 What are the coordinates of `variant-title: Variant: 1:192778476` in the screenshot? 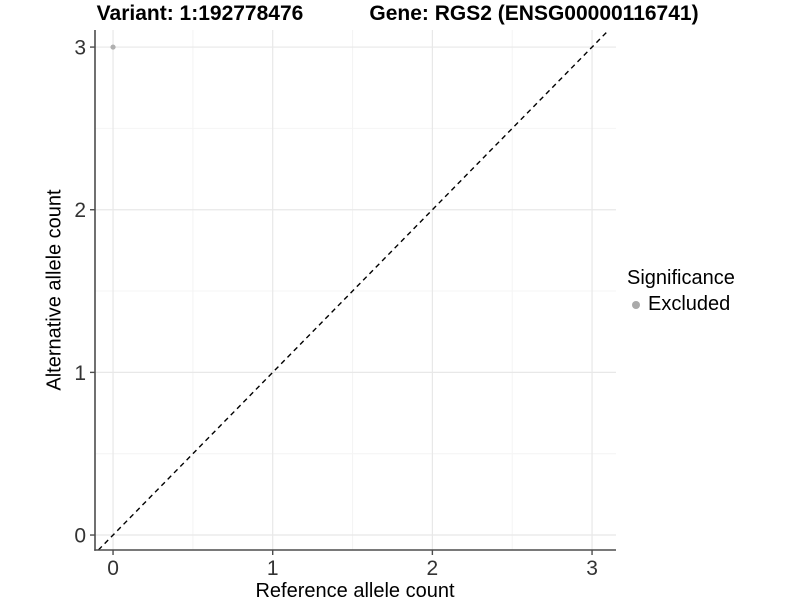 It's located at (200, 13).